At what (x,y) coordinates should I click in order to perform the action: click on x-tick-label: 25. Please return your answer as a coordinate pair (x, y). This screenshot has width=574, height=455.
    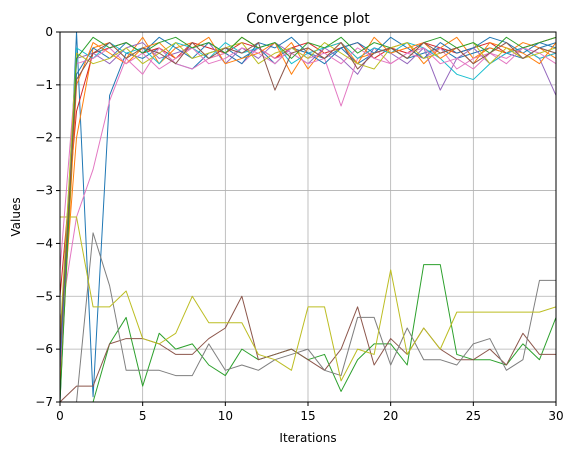
    Looking at the image, I should click on (473, 416).